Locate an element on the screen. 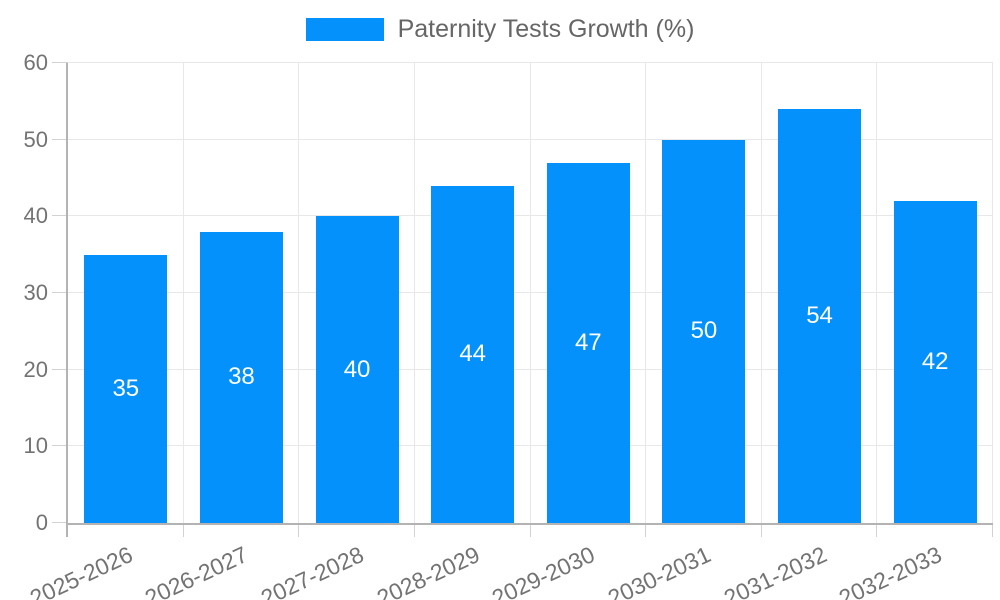  legend: Paternity Tests Growth (%) is located at coordinates (500, 29).